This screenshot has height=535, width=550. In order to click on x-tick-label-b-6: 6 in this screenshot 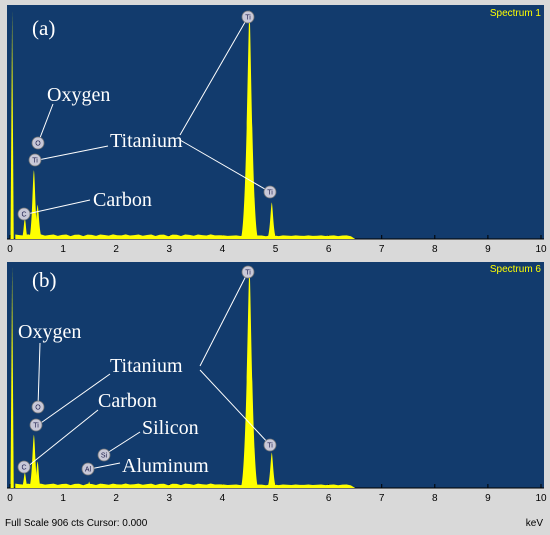, I will do `click(329, 498)`.